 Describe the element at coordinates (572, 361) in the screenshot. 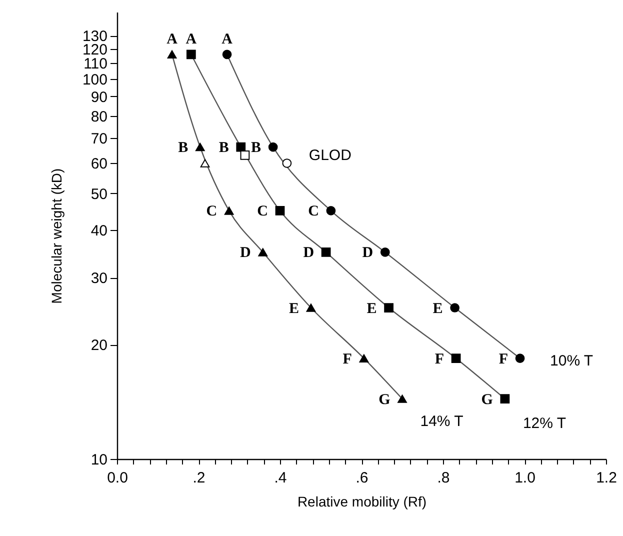

I see `series-label: 10% T` at that location.